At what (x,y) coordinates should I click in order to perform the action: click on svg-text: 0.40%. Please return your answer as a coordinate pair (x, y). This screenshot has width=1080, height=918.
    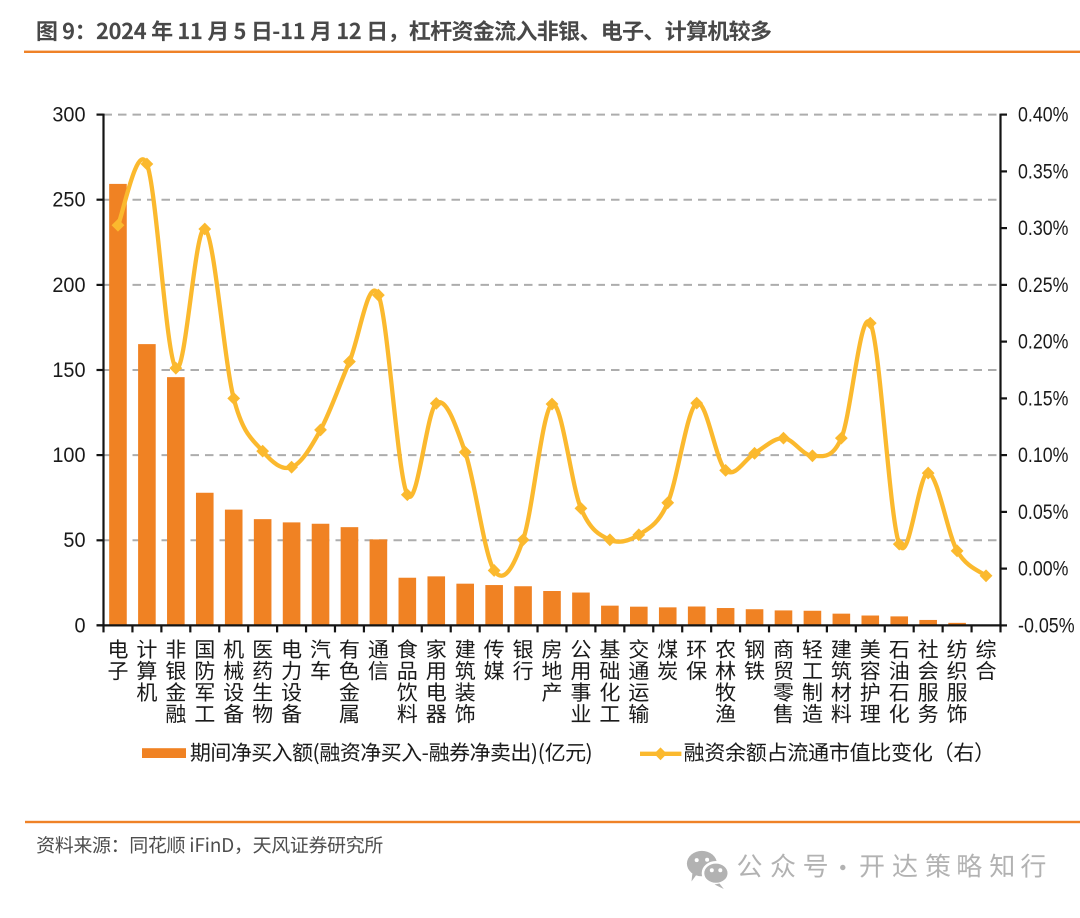
    Looking at the image, I should click on (1043, 115).